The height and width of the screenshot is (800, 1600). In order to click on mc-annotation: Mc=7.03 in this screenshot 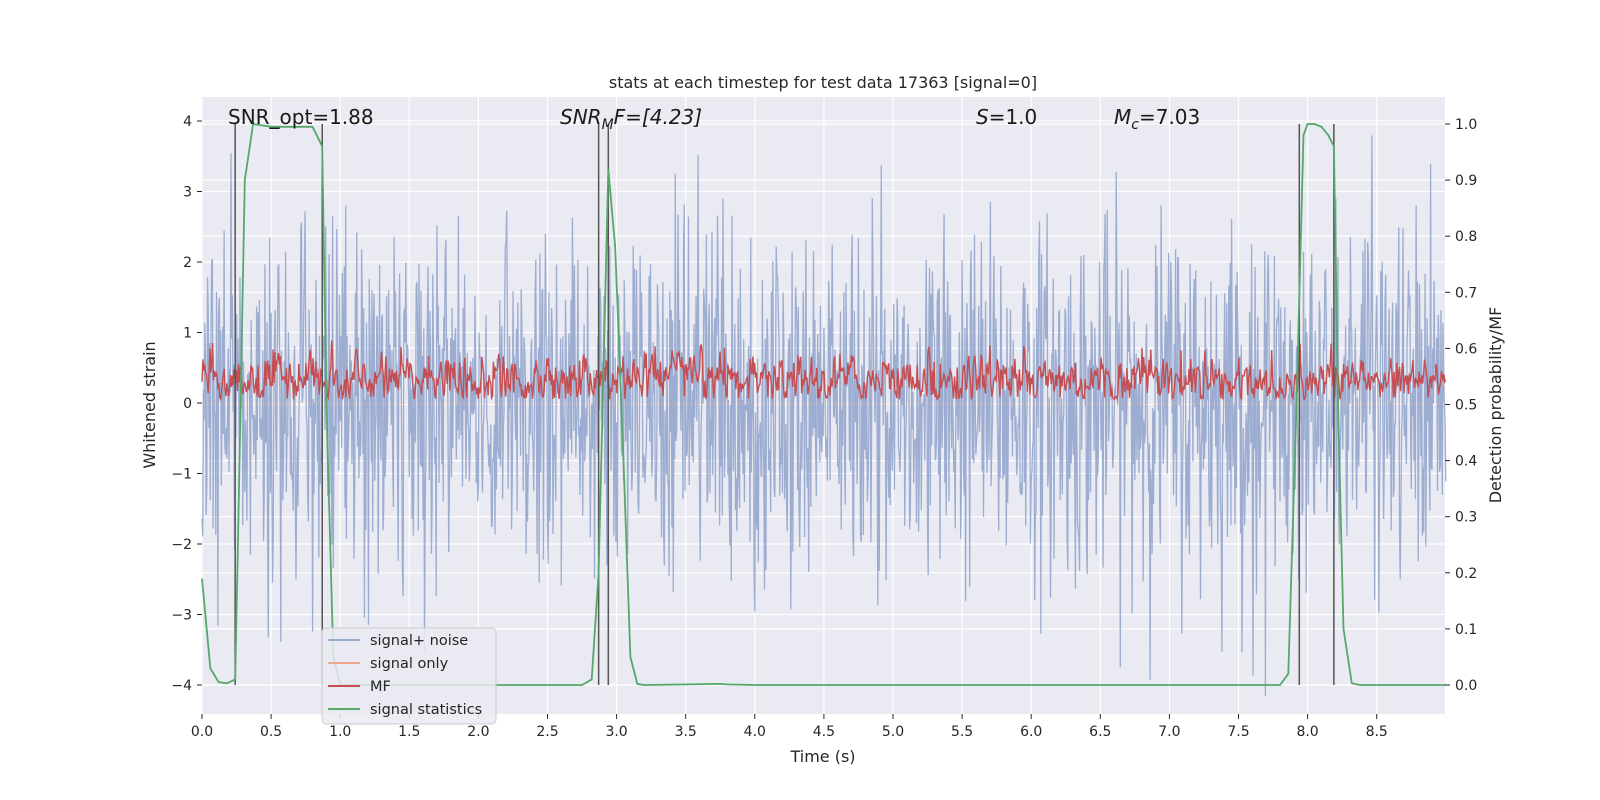, I will do `click(1157, 119)`.